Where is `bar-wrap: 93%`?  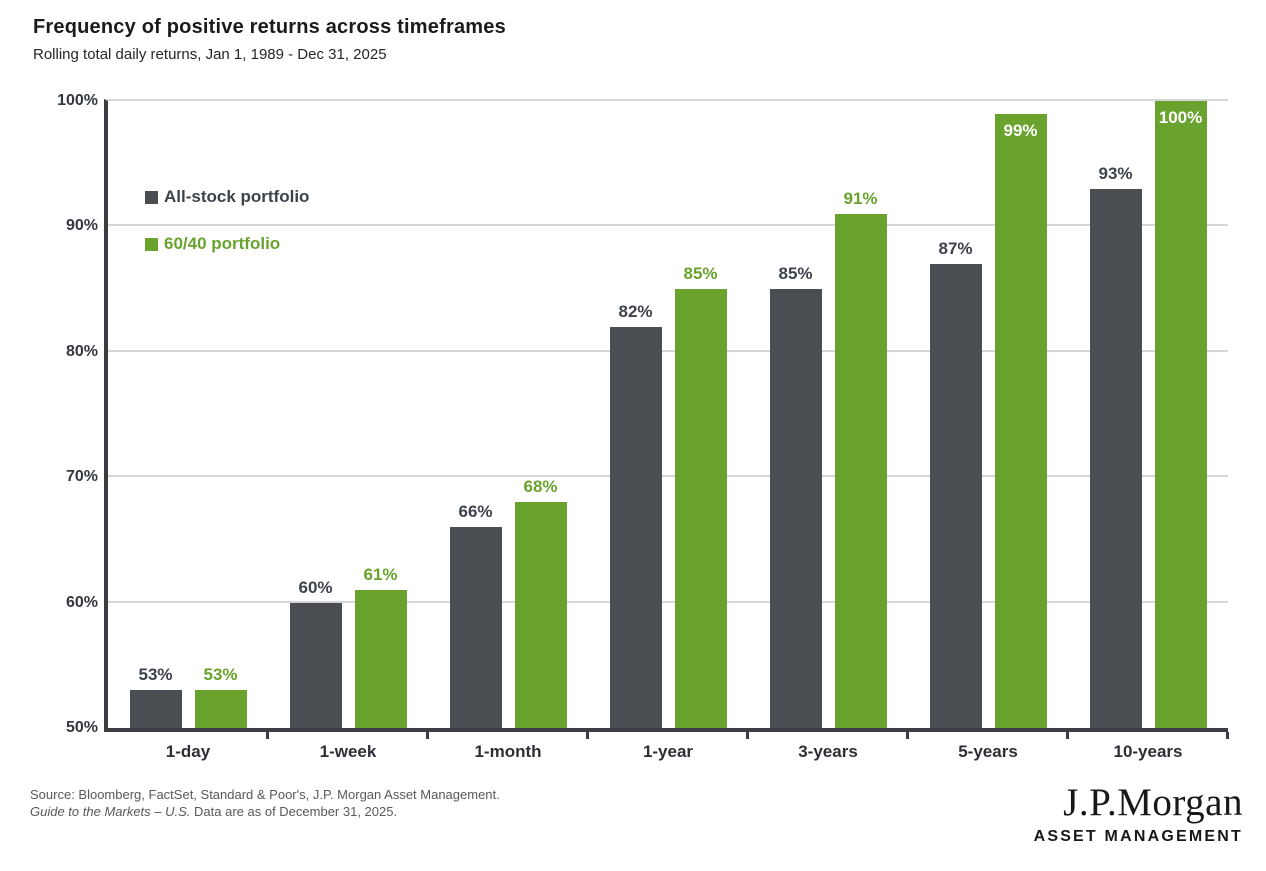 bar-wrap: 93% is located at coordinates (1115, 414).